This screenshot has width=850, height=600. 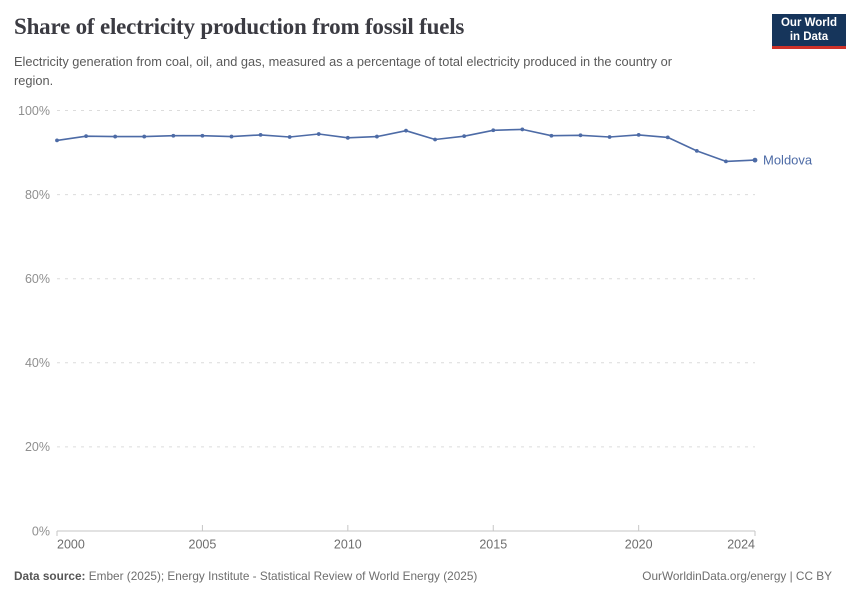 I want to click on series-label-moldova: Moldova, so click(x=788, y=160).